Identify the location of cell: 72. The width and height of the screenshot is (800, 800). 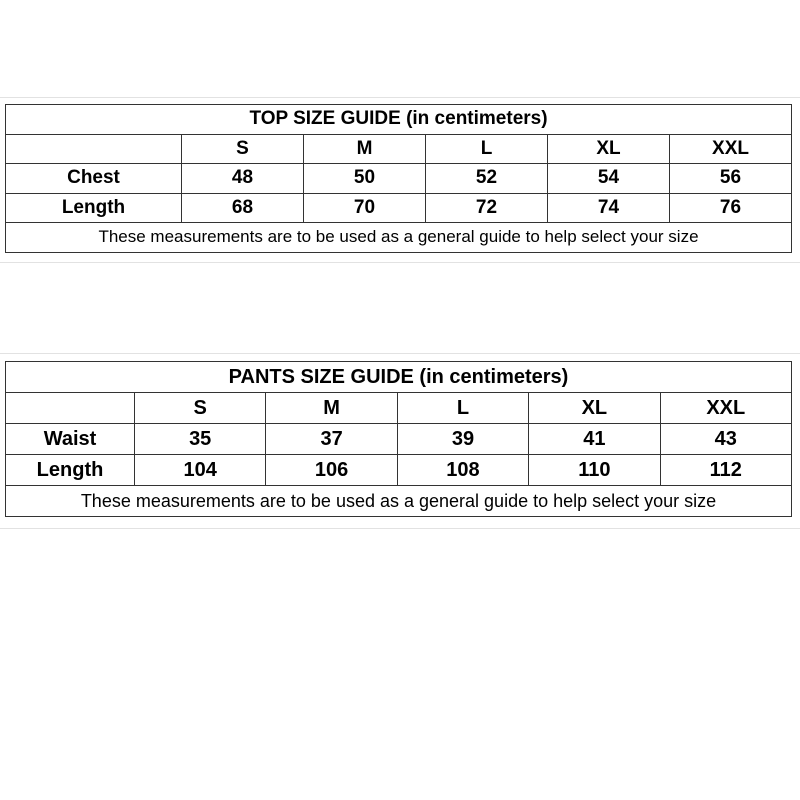
(486, 207).